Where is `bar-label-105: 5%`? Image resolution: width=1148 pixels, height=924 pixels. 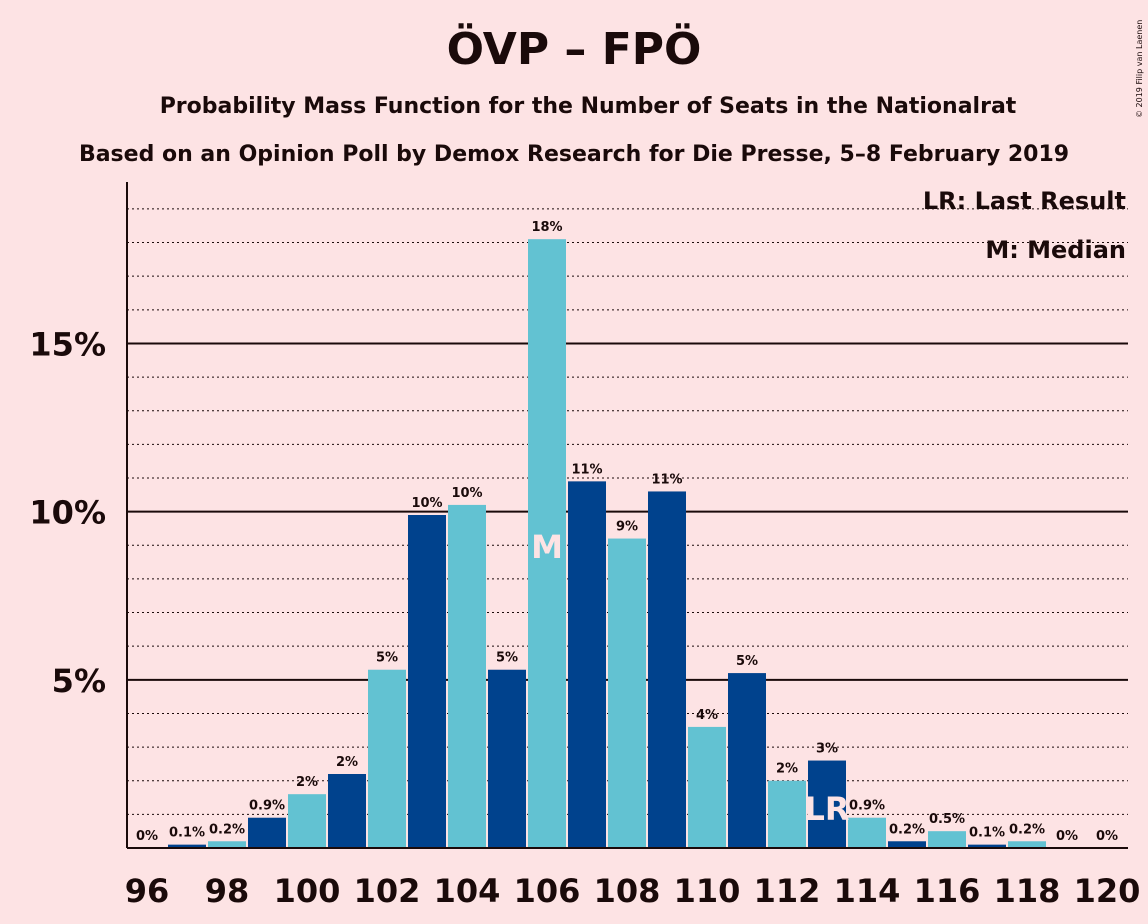 bar-label-105: 5% is located at coordinates (507, 658).